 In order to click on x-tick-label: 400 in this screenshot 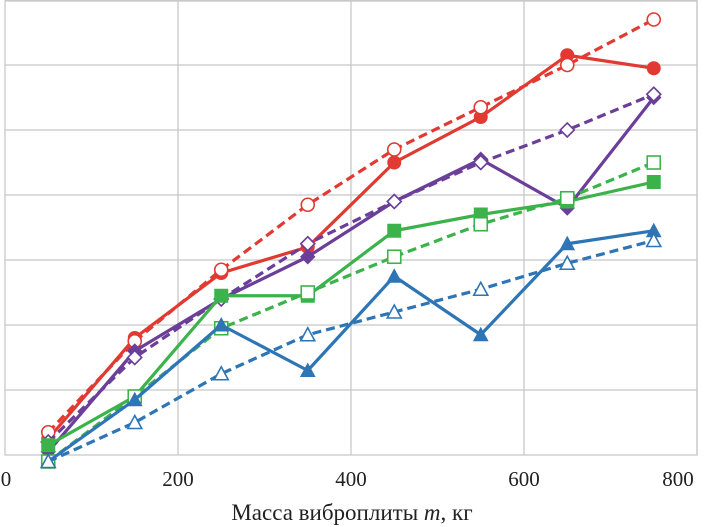, I will do `click(351, 479)`.